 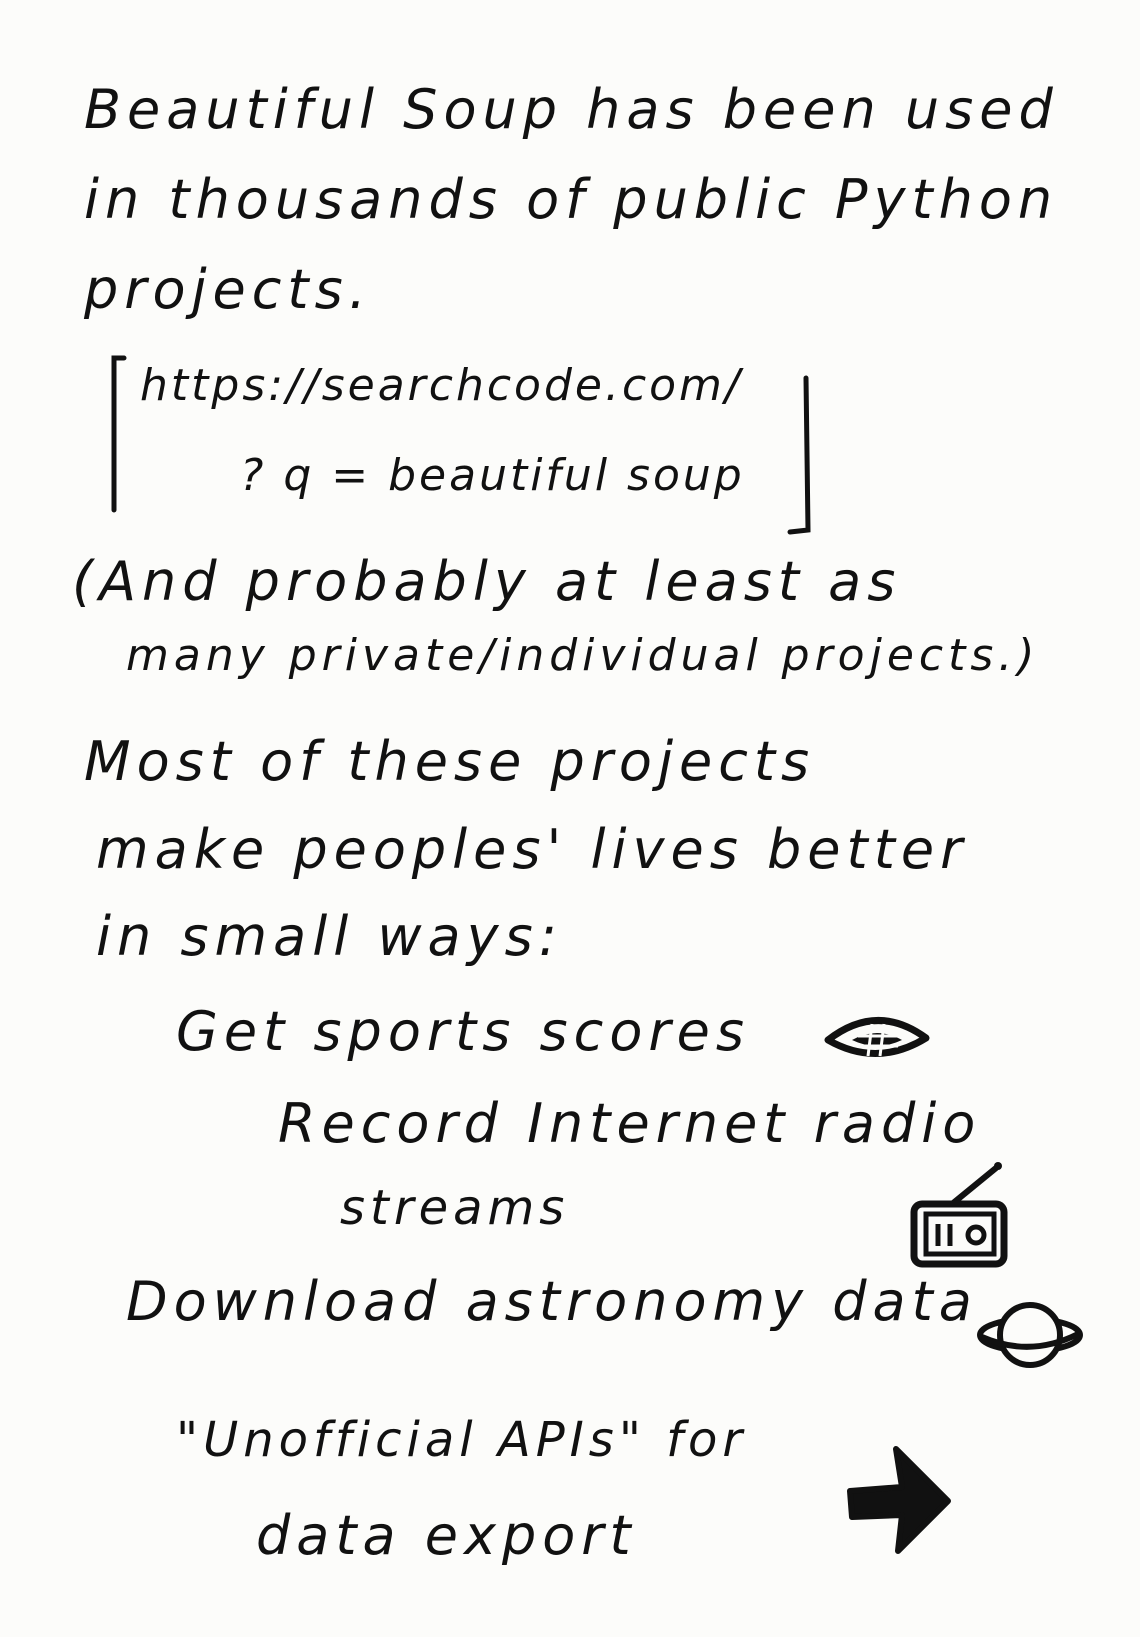 I want to click on claim-line-3: in small ways:, so click(x=329, y=936).